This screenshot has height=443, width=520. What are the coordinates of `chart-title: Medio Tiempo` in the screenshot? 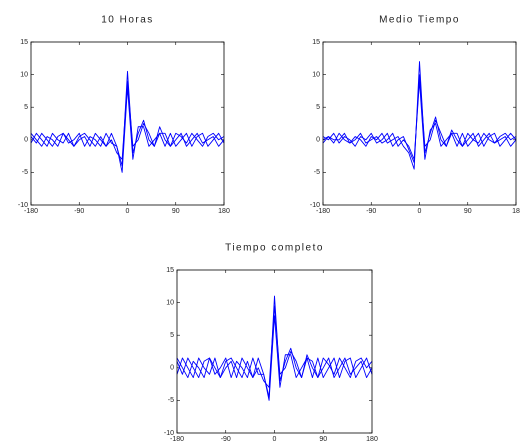 It's located at (419, 20).